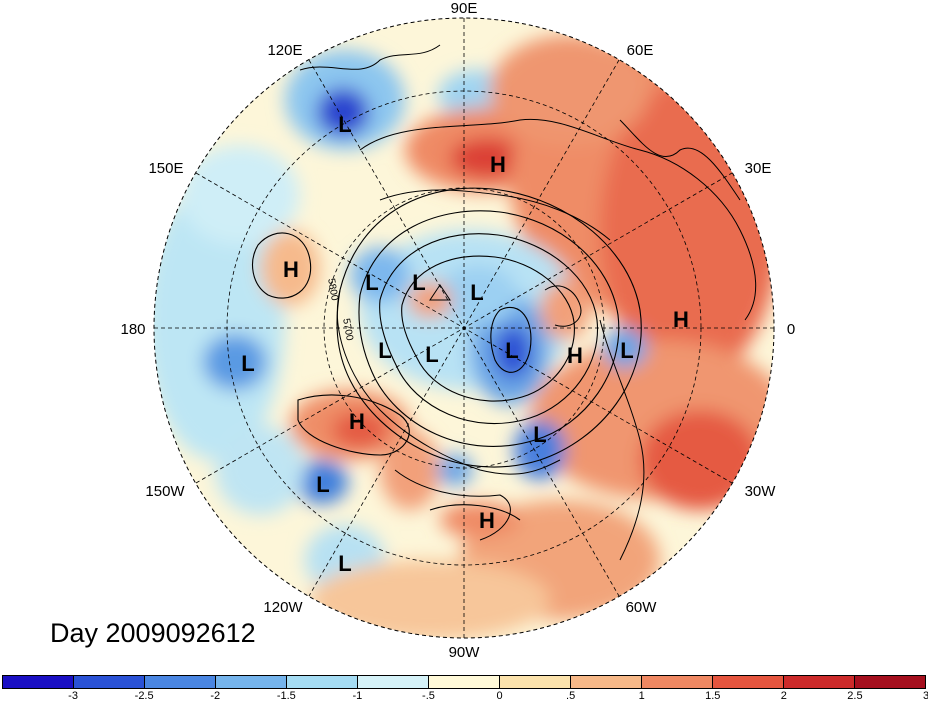 This screenshot has height=702, width=928. Describe the element at coordinates (428, 696) in the screenshot. I see `colorbar-tick-label: -.5` at that location.